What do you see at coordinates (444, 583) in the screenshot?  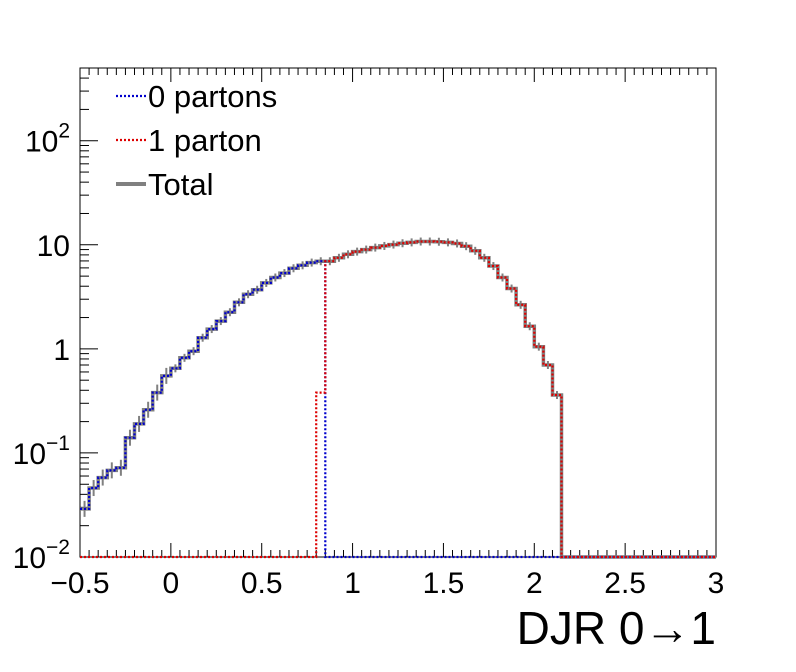 I see `x-tick-label: 1.5` at bounding box center [444, 583].